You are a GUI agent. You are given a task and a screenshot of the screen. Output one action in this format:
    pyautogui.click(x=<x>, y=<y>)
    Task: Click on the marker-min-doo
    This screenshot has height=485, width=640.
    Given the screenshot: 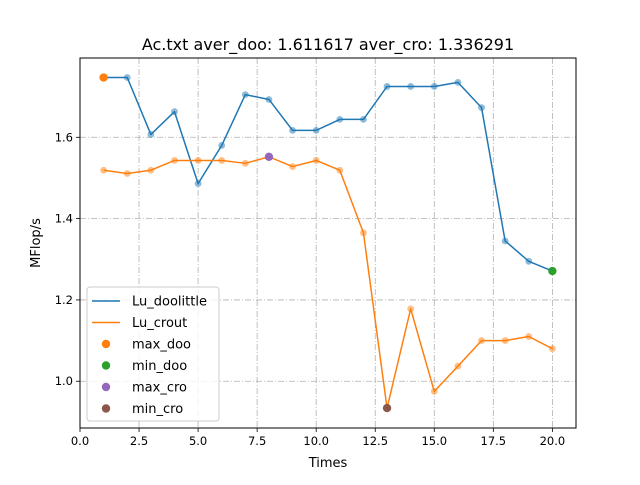 What is the action you would take?
    pyautogui.click(x=552, y=271)
    